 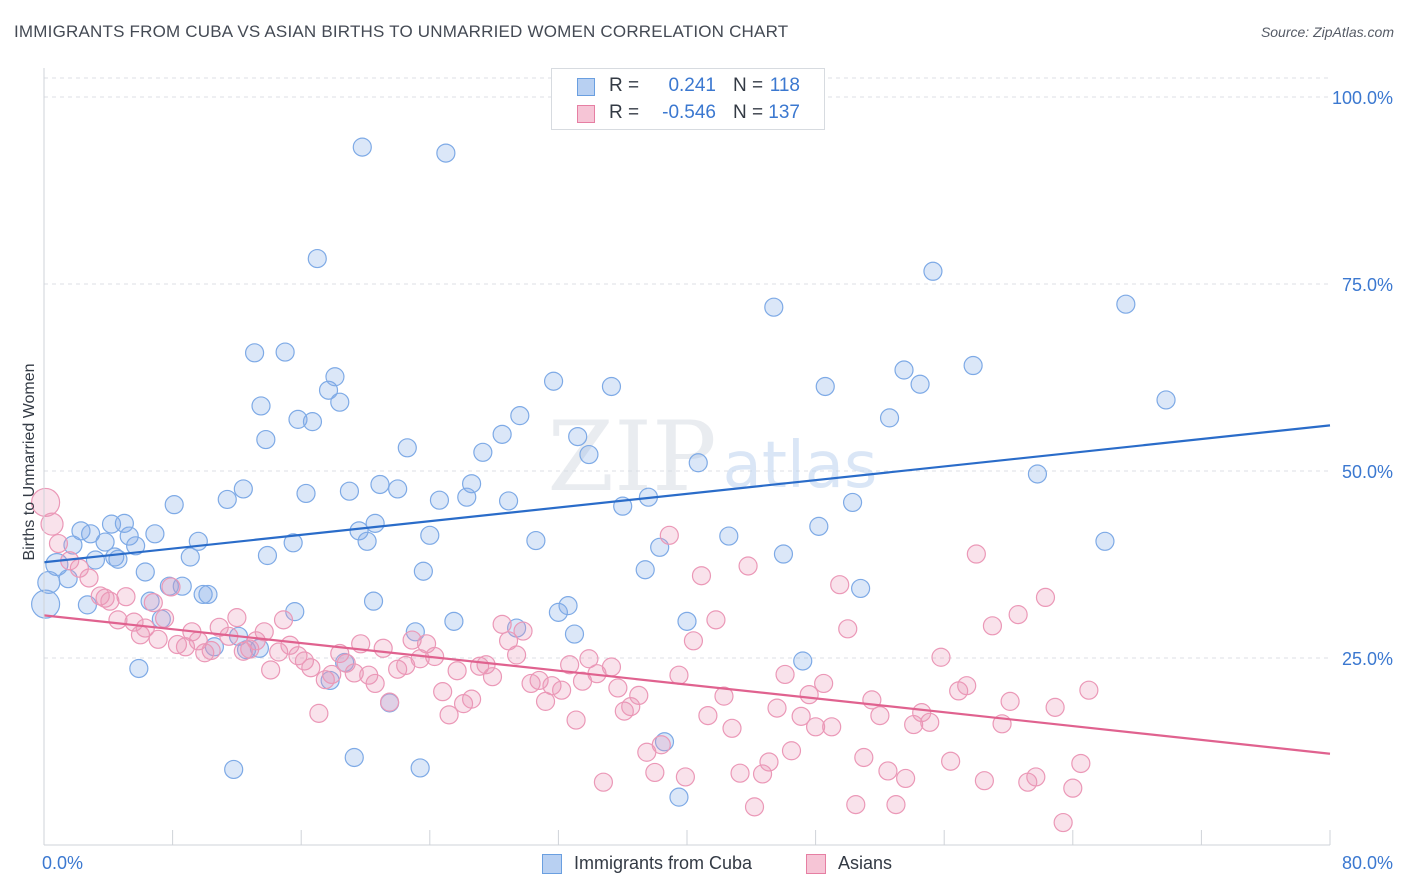 I want to click on y-tick-label: 25.0%, so click(x=1367, y=659).